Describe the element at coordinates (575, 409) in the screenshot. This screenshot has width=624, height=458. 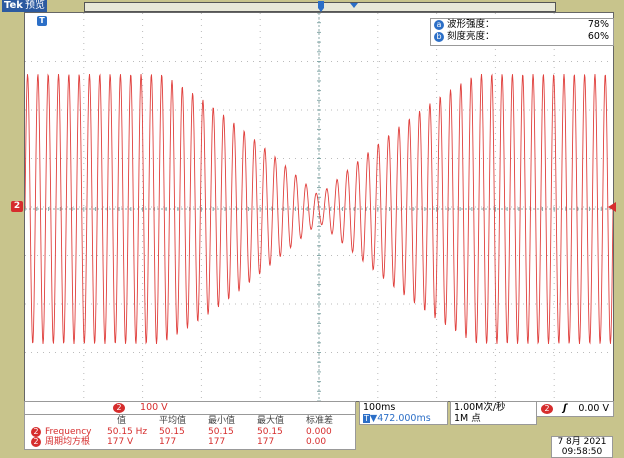
I see `trigger-readout: 2 ʃ 0.00 V` at that location.